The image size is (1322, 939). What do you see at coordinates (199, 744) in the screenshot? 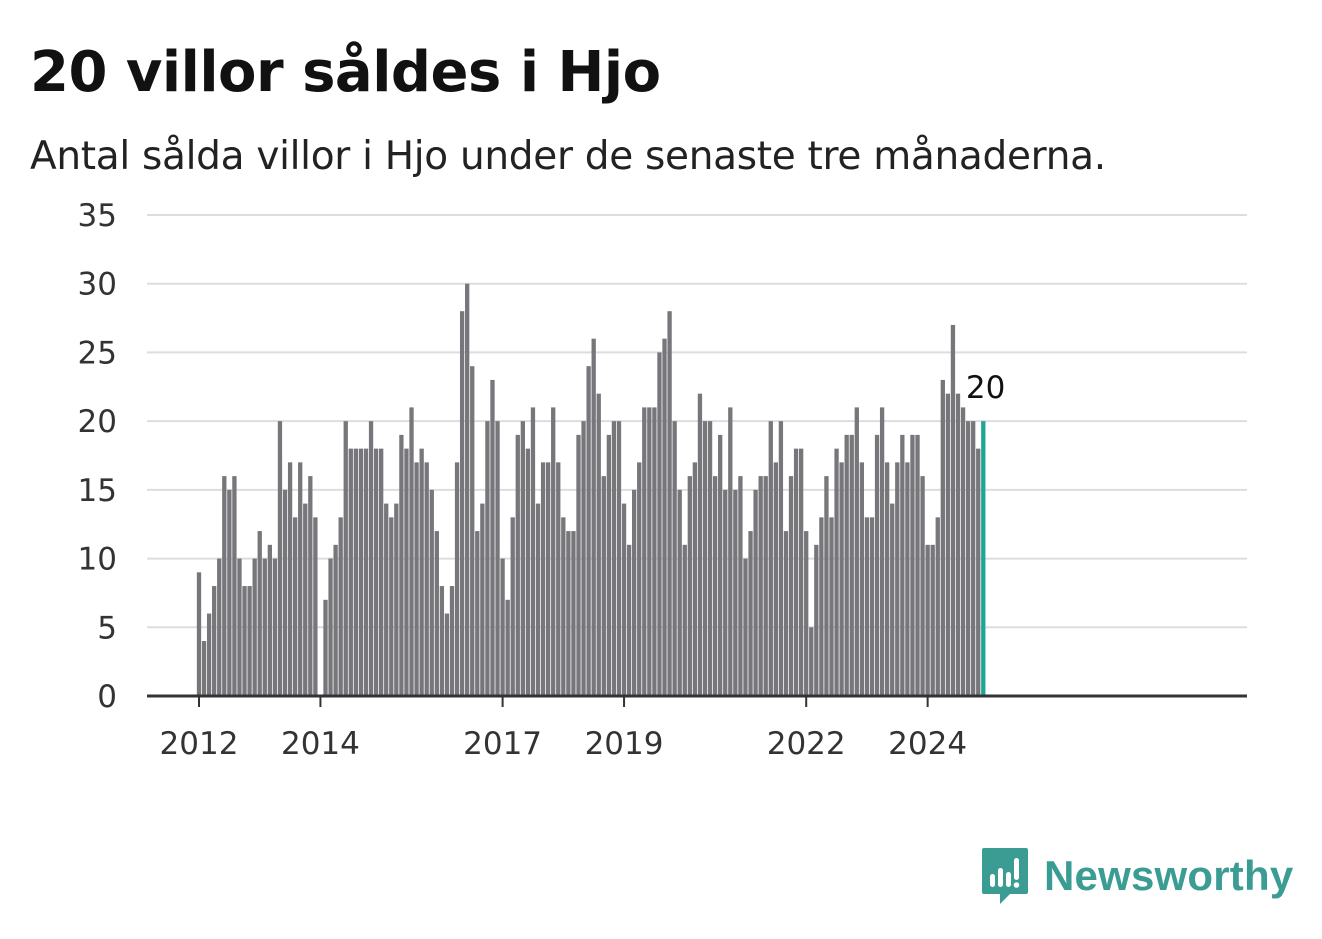
I see `x-tick-label: 2012` at bounding box center [199, 744].